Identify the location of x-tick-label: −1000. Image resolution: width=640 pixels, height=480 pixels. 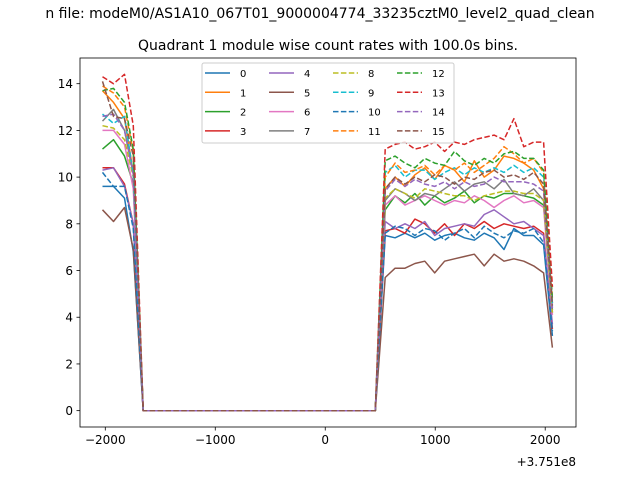
(215, 440).